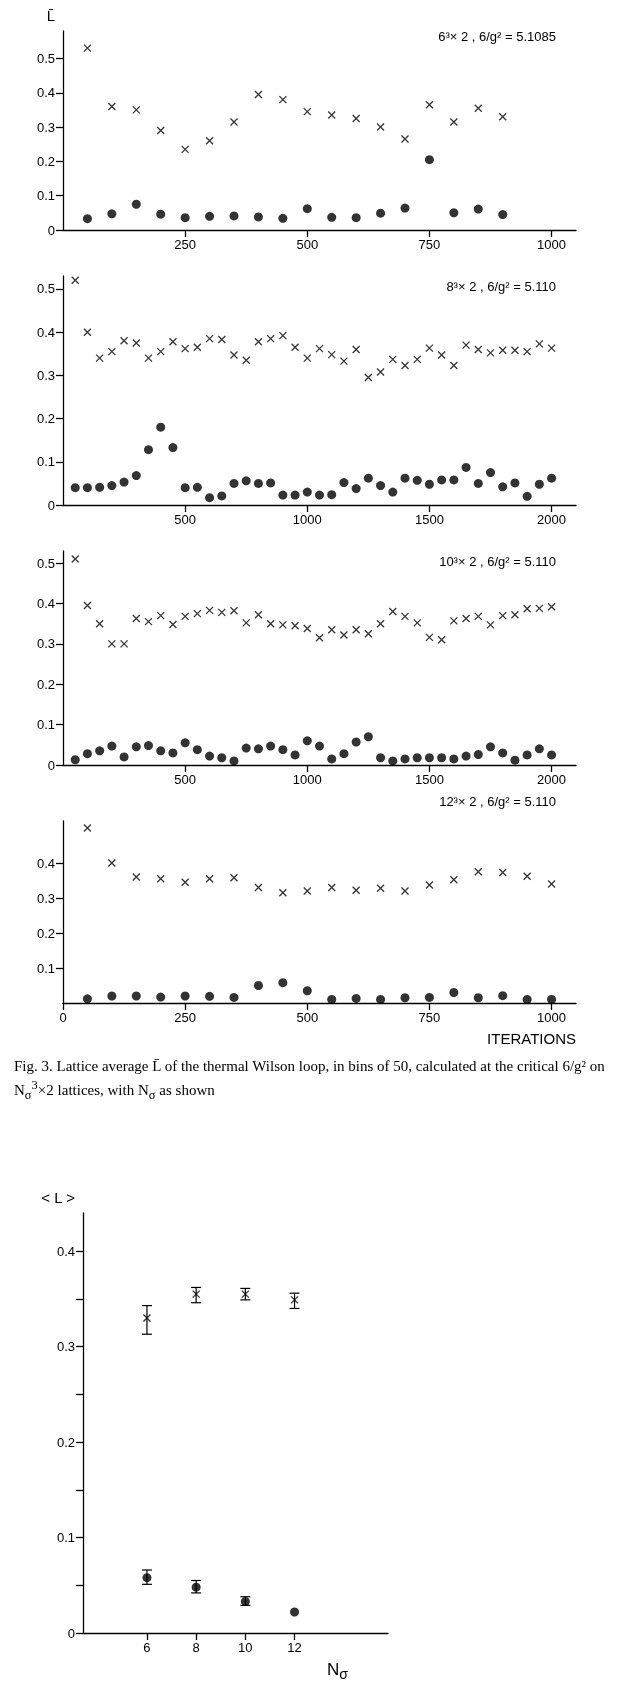 This screenshot has width=624, height=1688. I want to click on y-tick-label: 0.4, so click(45, 863).